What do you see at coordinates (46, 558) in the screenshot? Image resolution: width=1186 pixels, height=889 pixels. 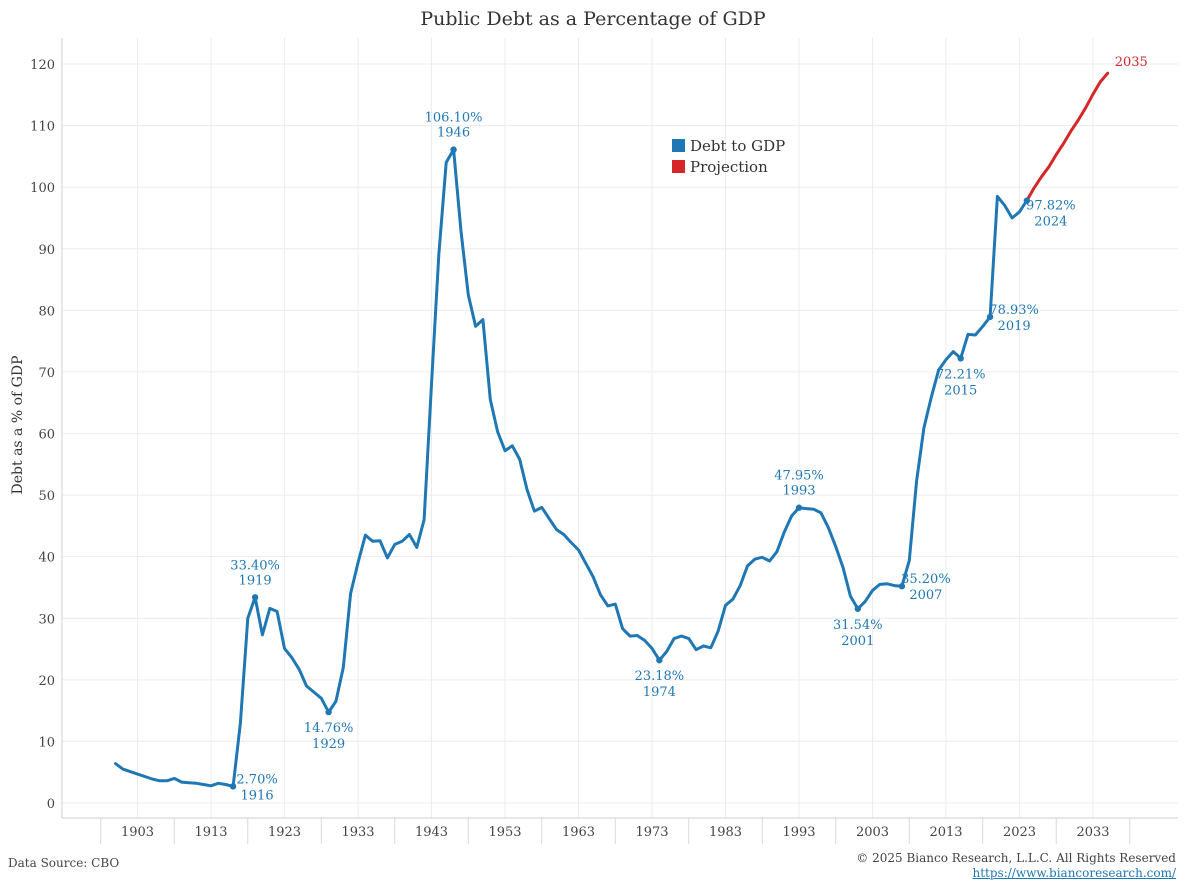 I see `y-tick-label: 40` at bounding box center [46, 558].